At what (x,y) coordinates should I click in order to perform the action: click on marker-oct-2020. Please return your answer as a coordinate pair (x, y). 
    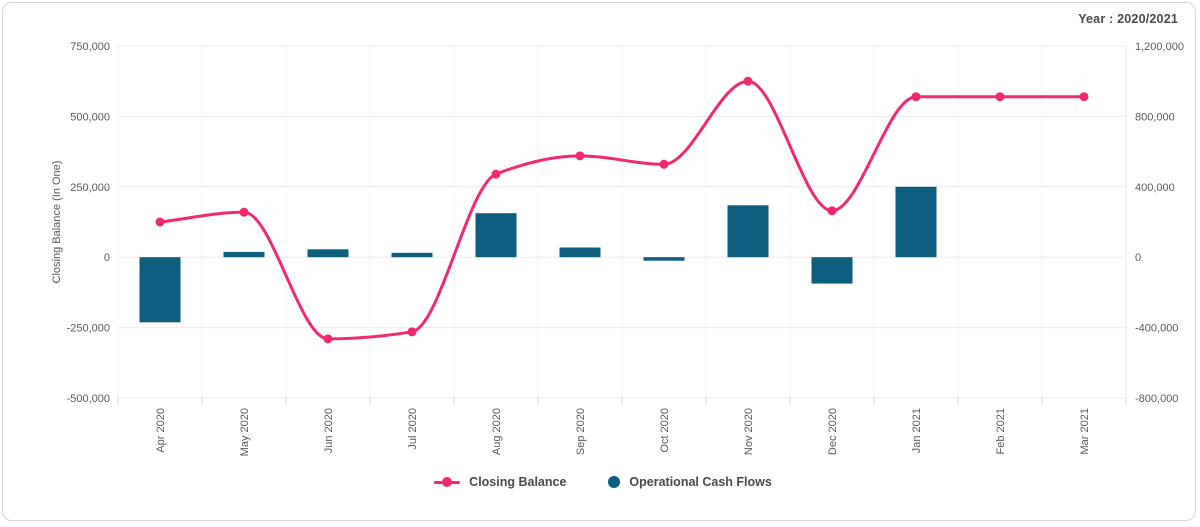
    Looking at the image, I should click on (664, 164).